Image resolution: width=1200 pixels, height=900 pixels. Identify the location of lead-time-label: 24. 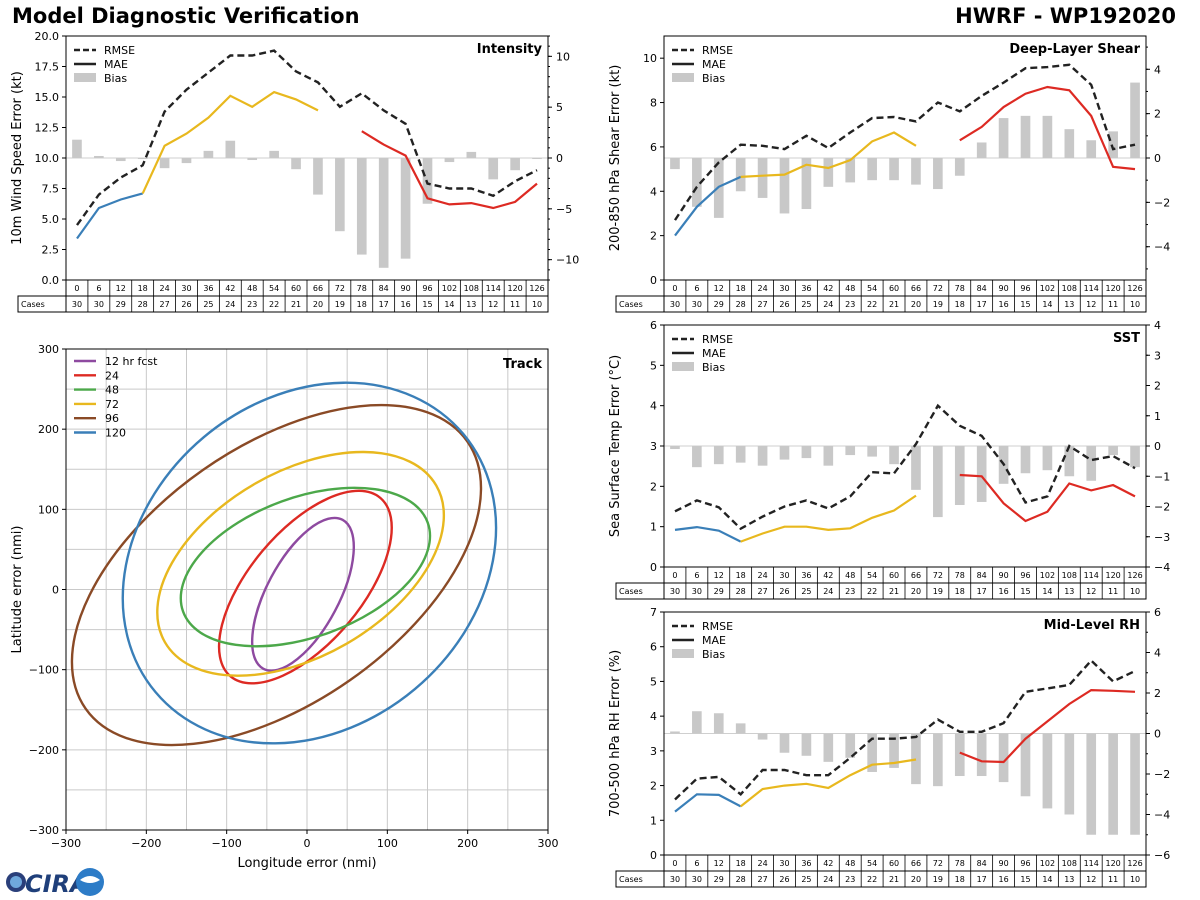
(164, 288).